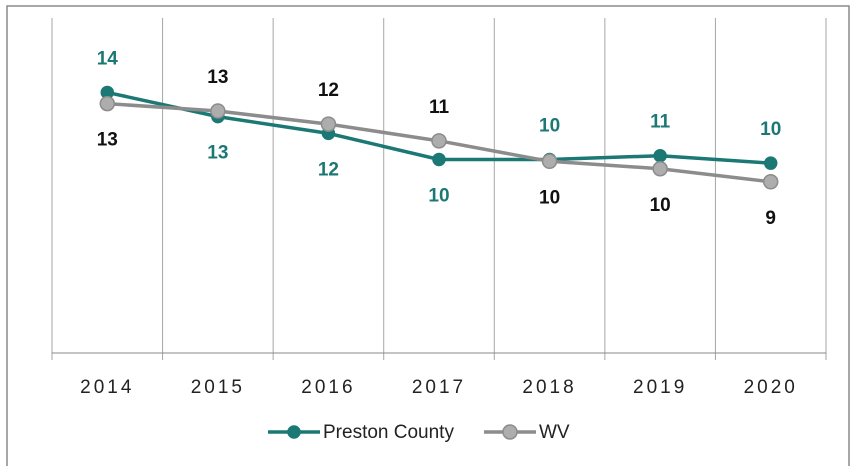  Describe the element at coordinates (218, 387) in the screenshot. I see `x-tick-label: 2015` at that location.